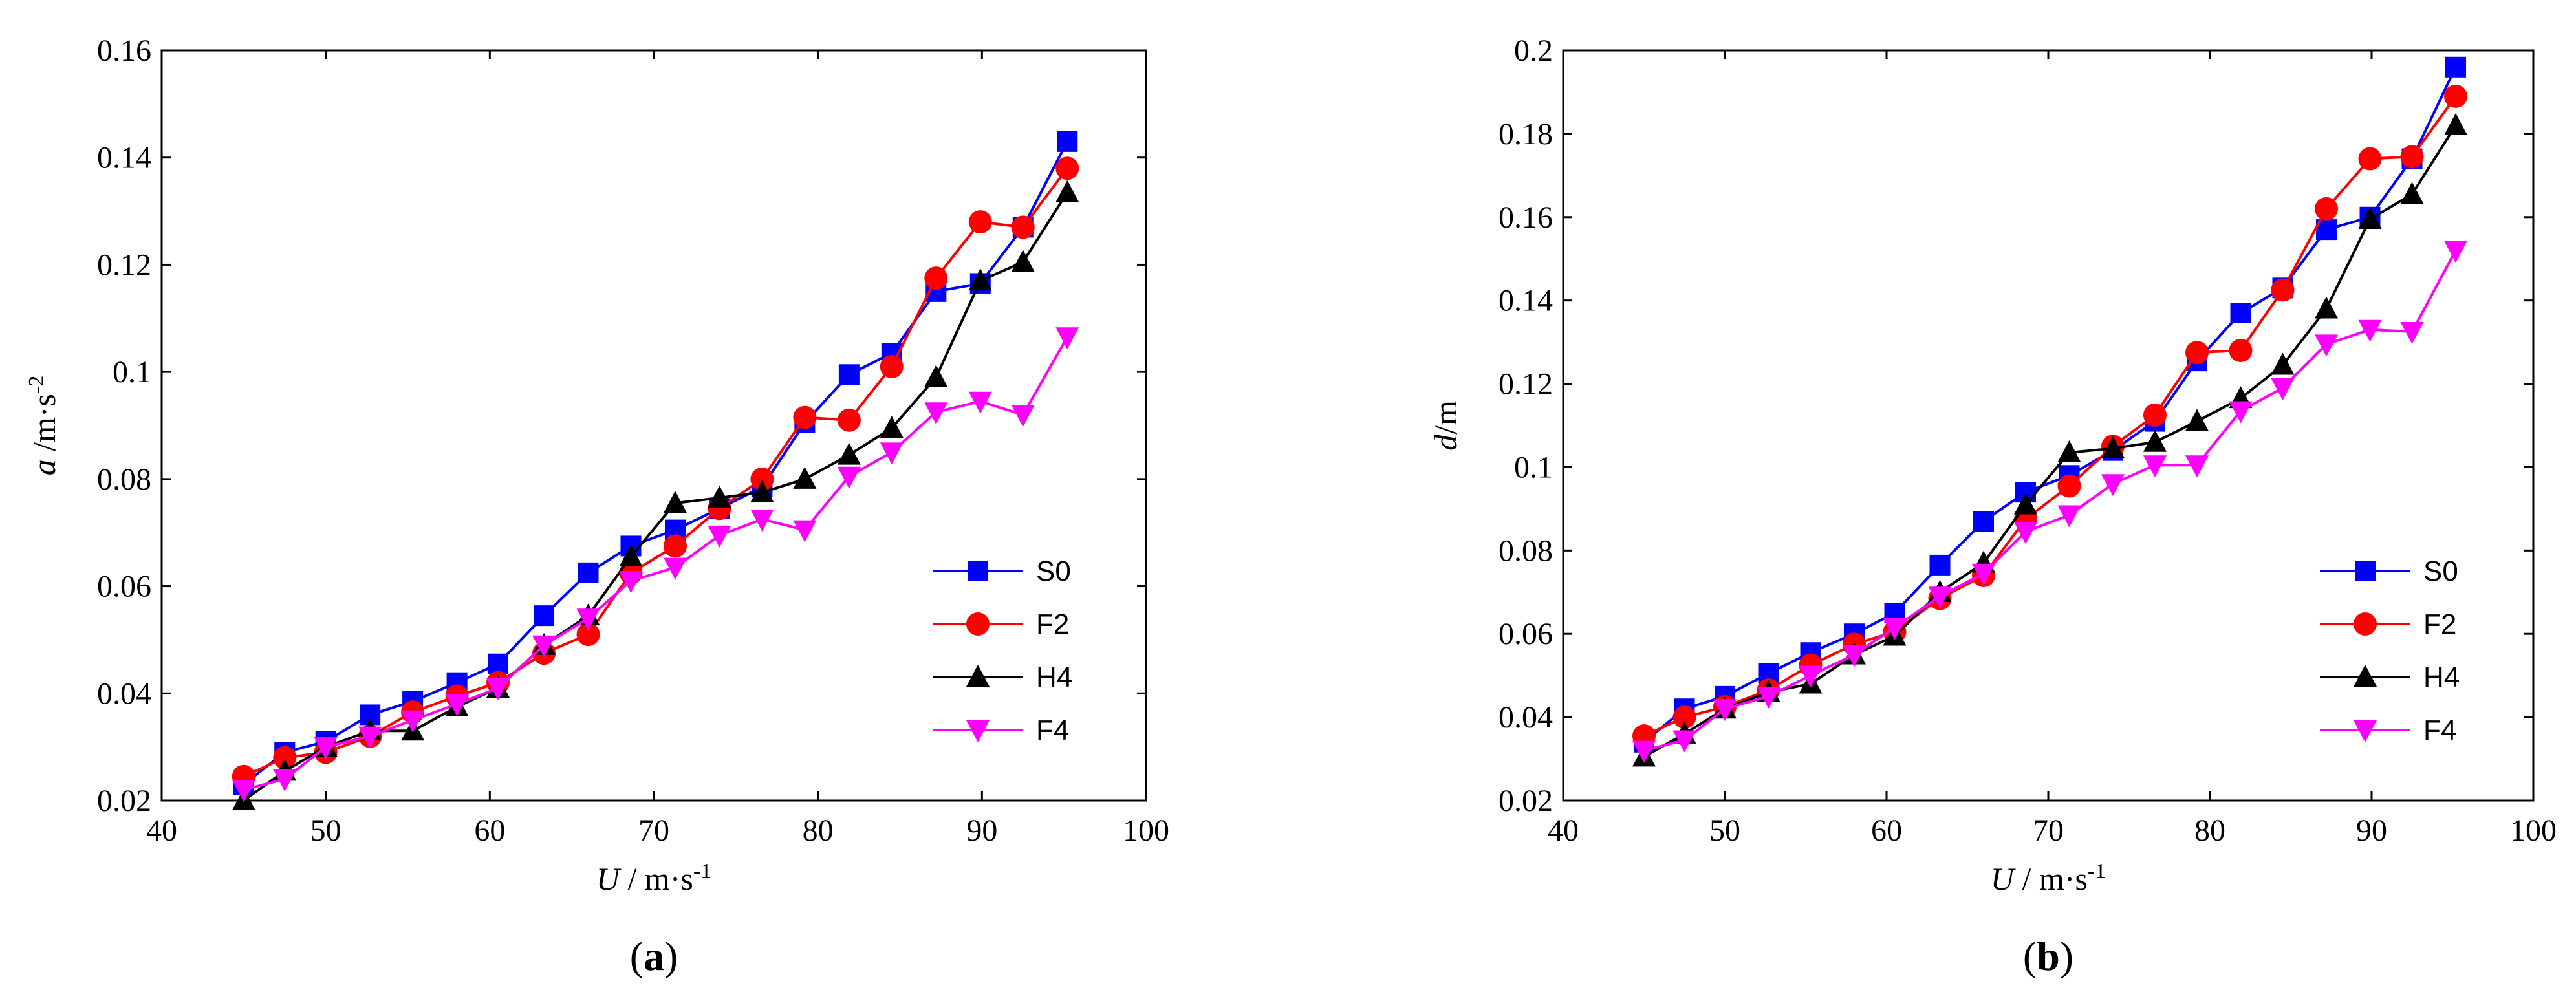  What do you see at coordinates (1052, 730) in the screenshot?
I see `legend-label: F4` at bounding box center [1052, 730].